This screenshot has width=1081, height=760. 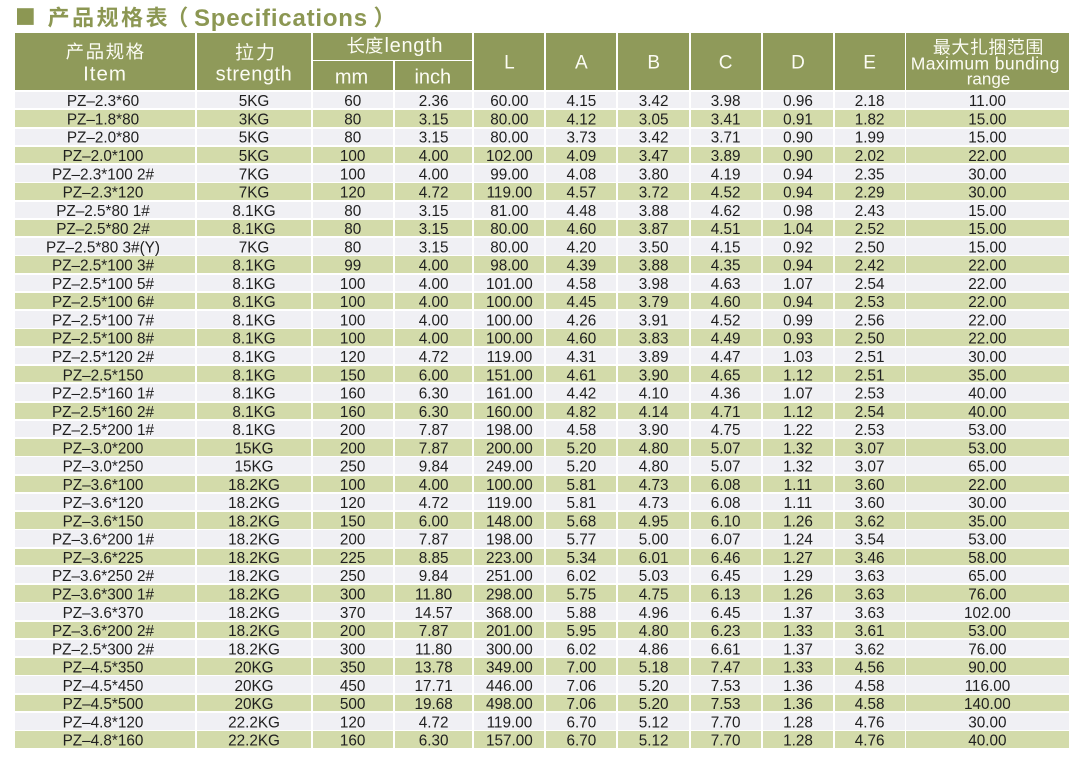 I want to click on svg-text: 18.2KG, so click(x=254, y=503).